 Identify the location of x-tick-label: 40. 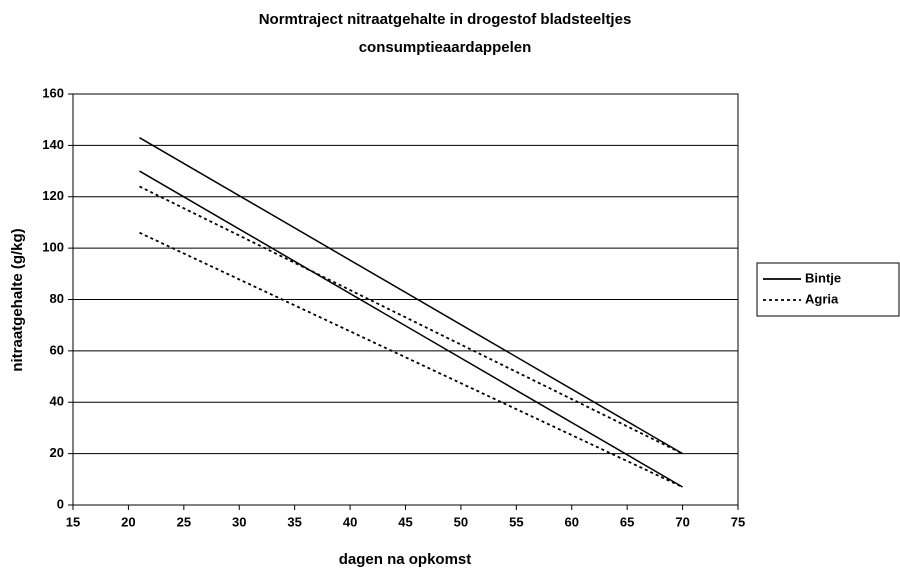
(350, 521).